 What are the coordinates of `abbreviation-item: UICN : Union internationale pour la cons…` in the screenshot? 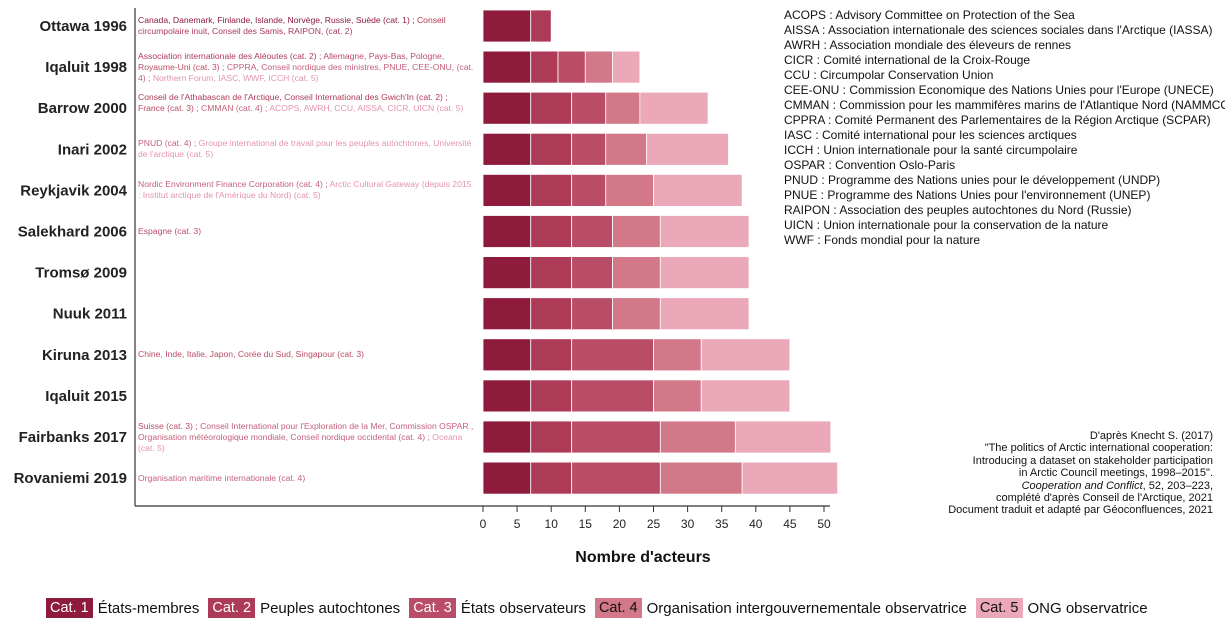 It's located at (946, 225).